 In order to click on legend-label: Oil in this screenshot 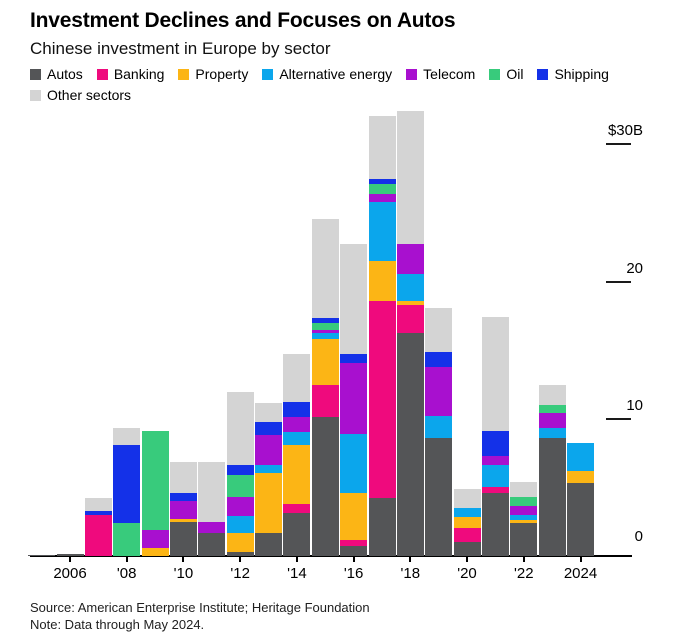, I will do `click(515, 74)`.